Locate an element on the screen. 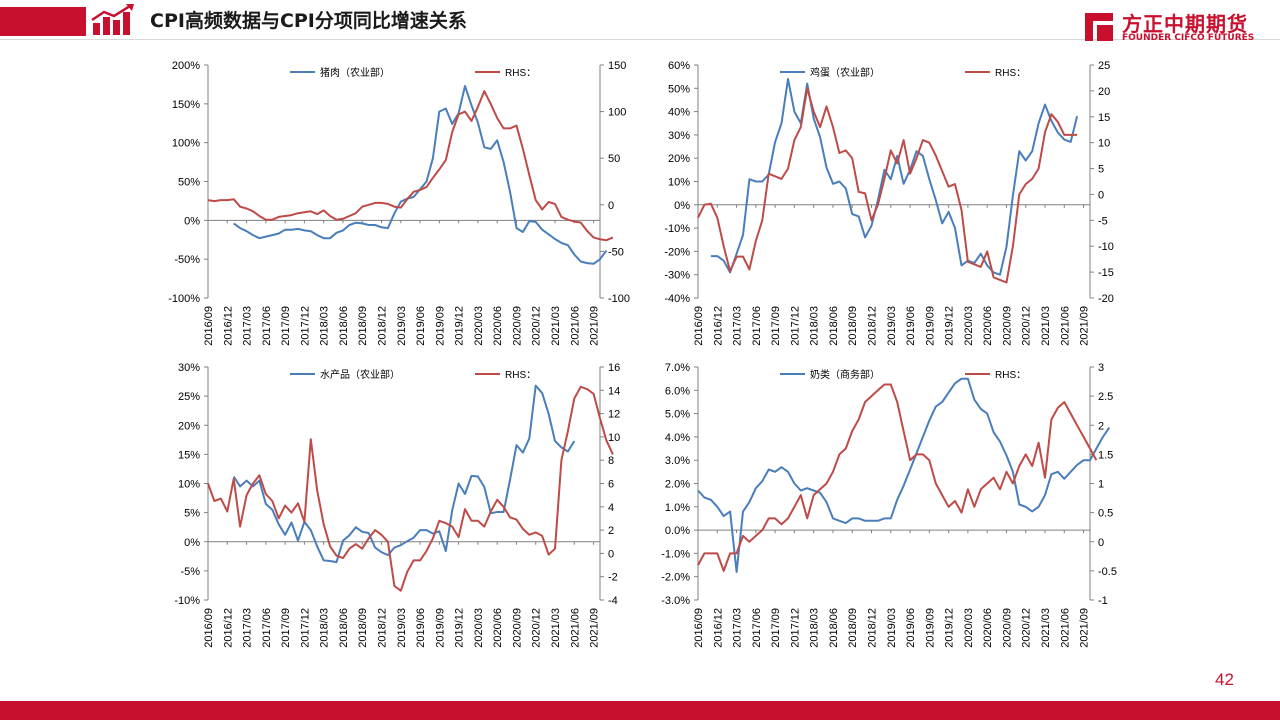  founder-logo-icon is located at coordinates (1099, 27).